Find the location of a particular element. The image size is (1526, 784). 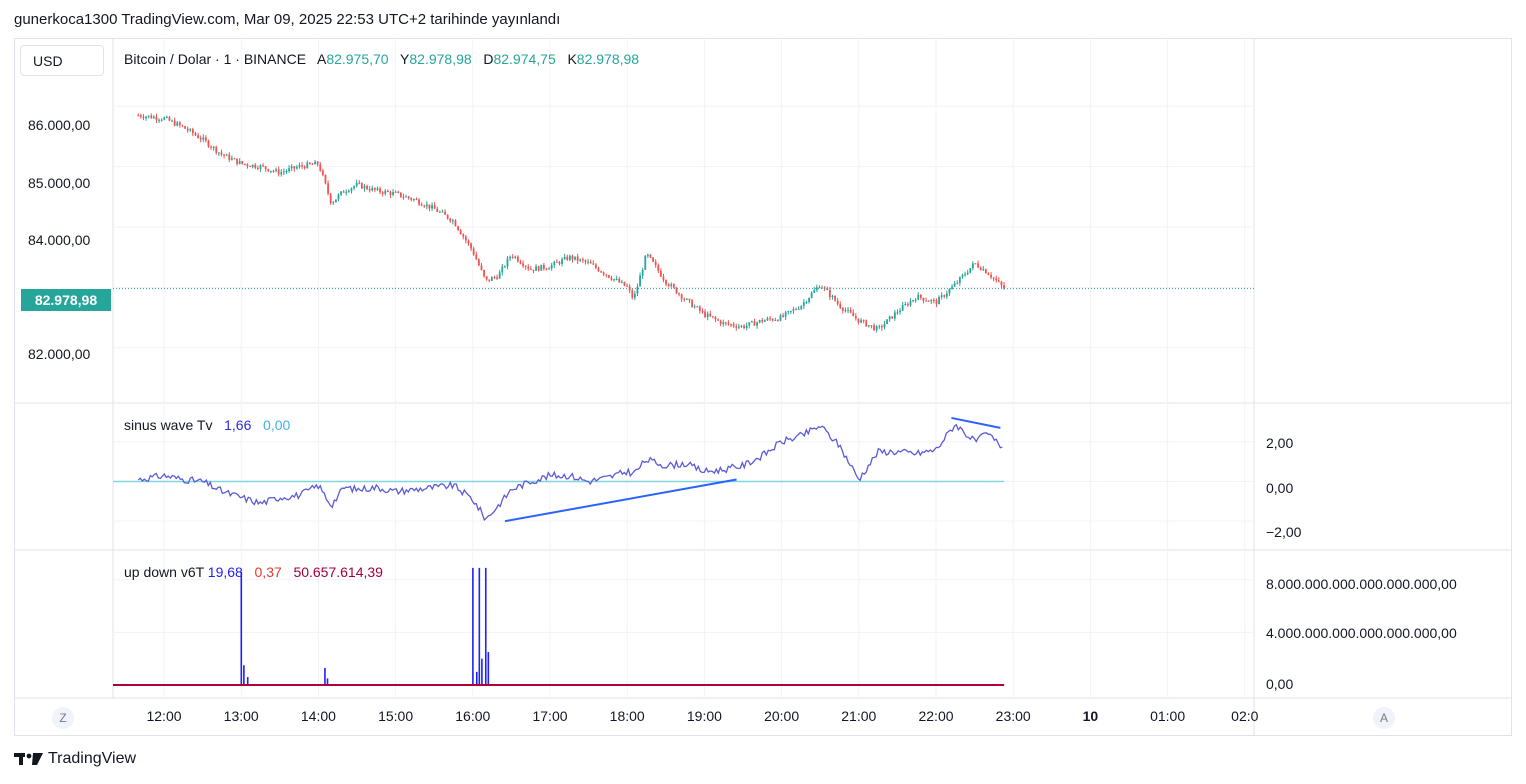

symbol-label: Bitcoin / Dolar · 1 · BINANCE is located at coordinates (215, 59).